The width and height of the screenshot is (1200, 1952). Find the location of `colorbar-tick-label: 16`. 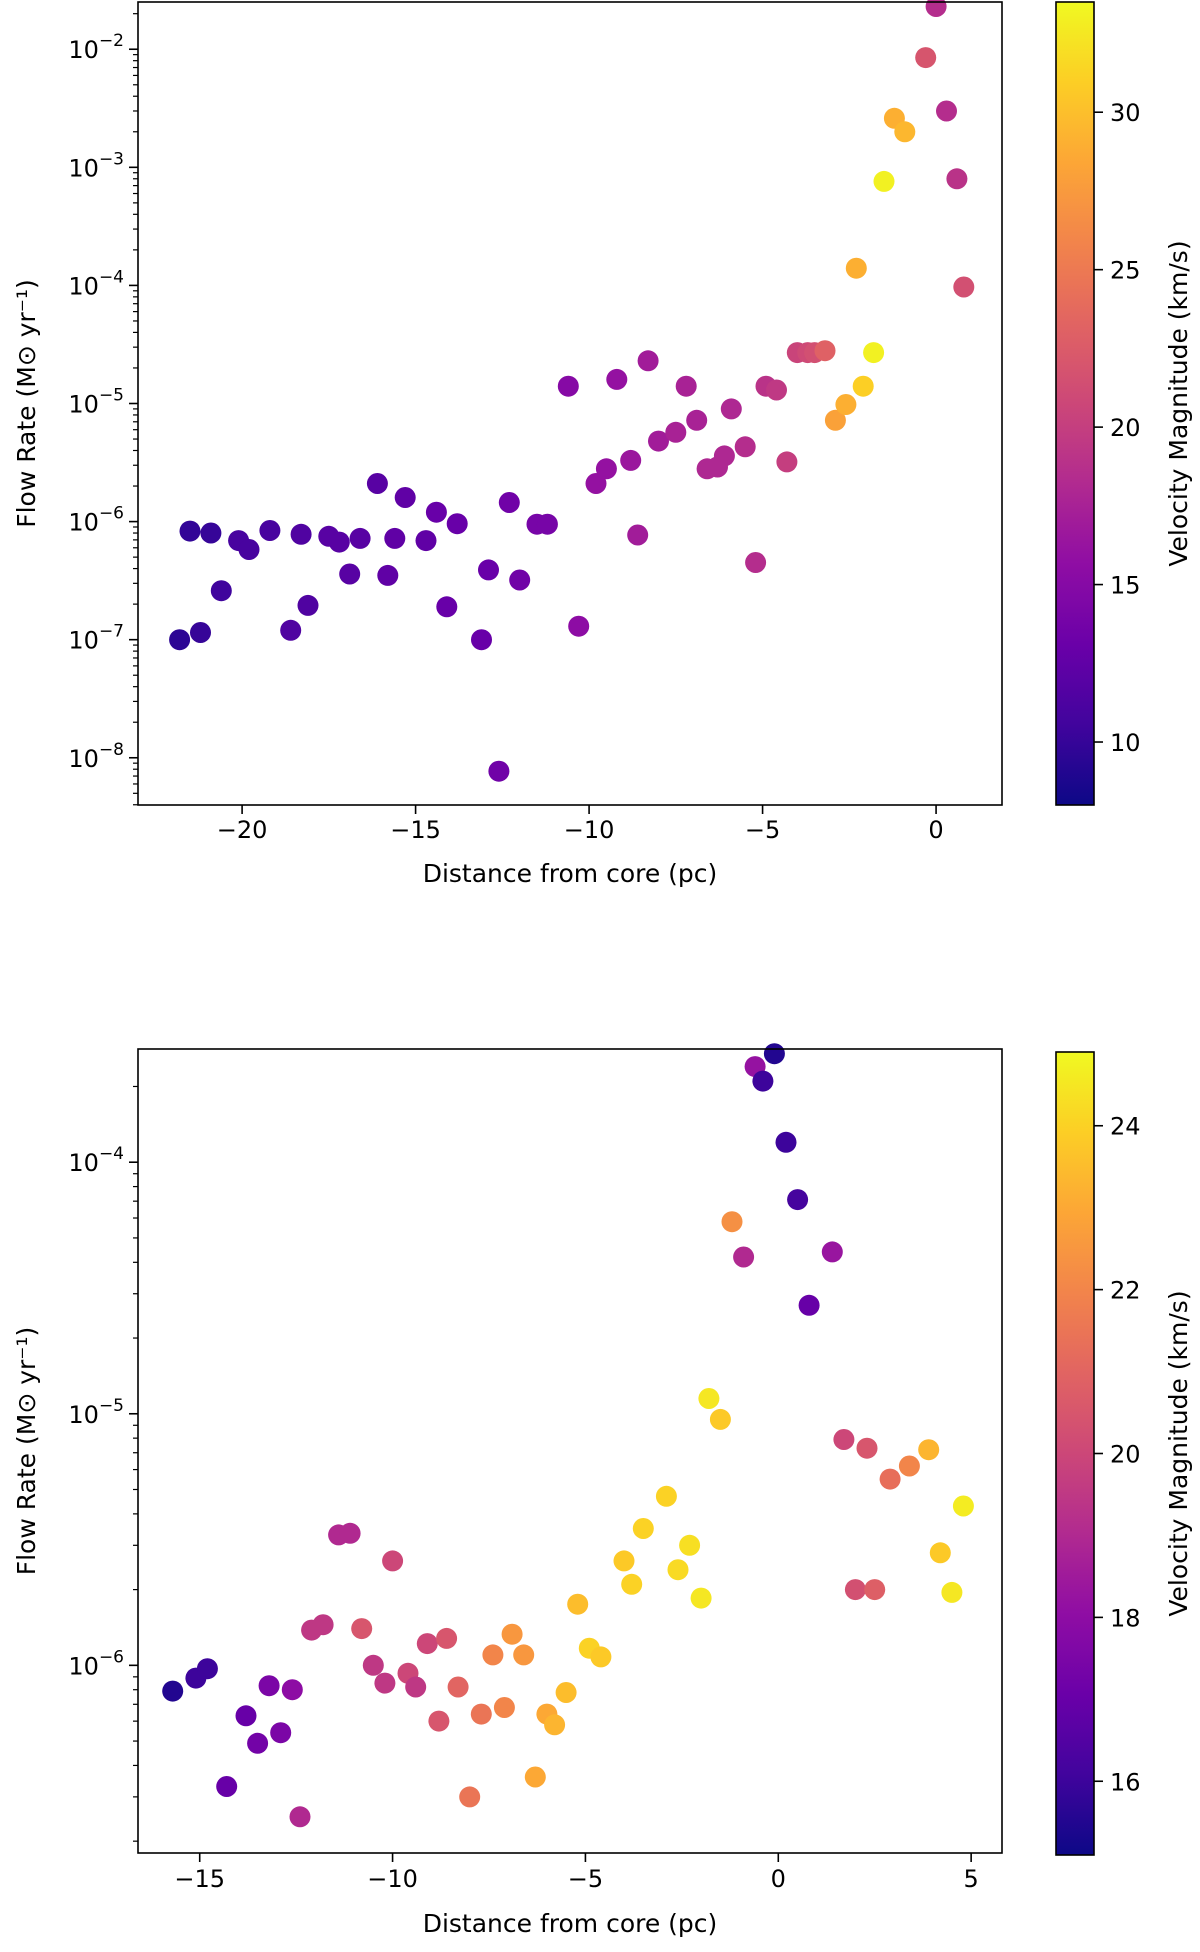

colorbar-tick-label: 16 is located at coordinates (1125, 1782).